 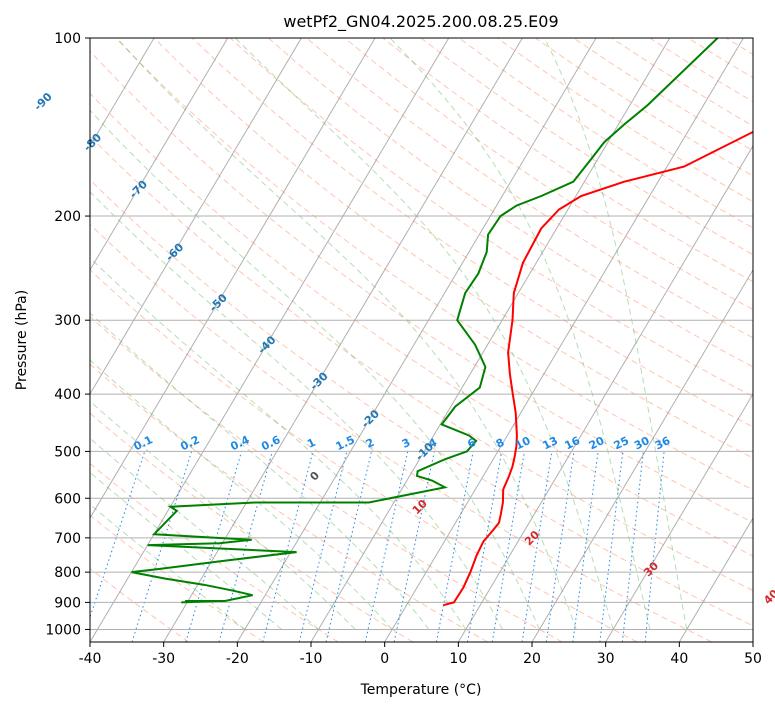 What do you see at coordinates (314, 476) in the screenshot?
I see `dry-adiabat-label: 0` at bounding box center [314, 476].